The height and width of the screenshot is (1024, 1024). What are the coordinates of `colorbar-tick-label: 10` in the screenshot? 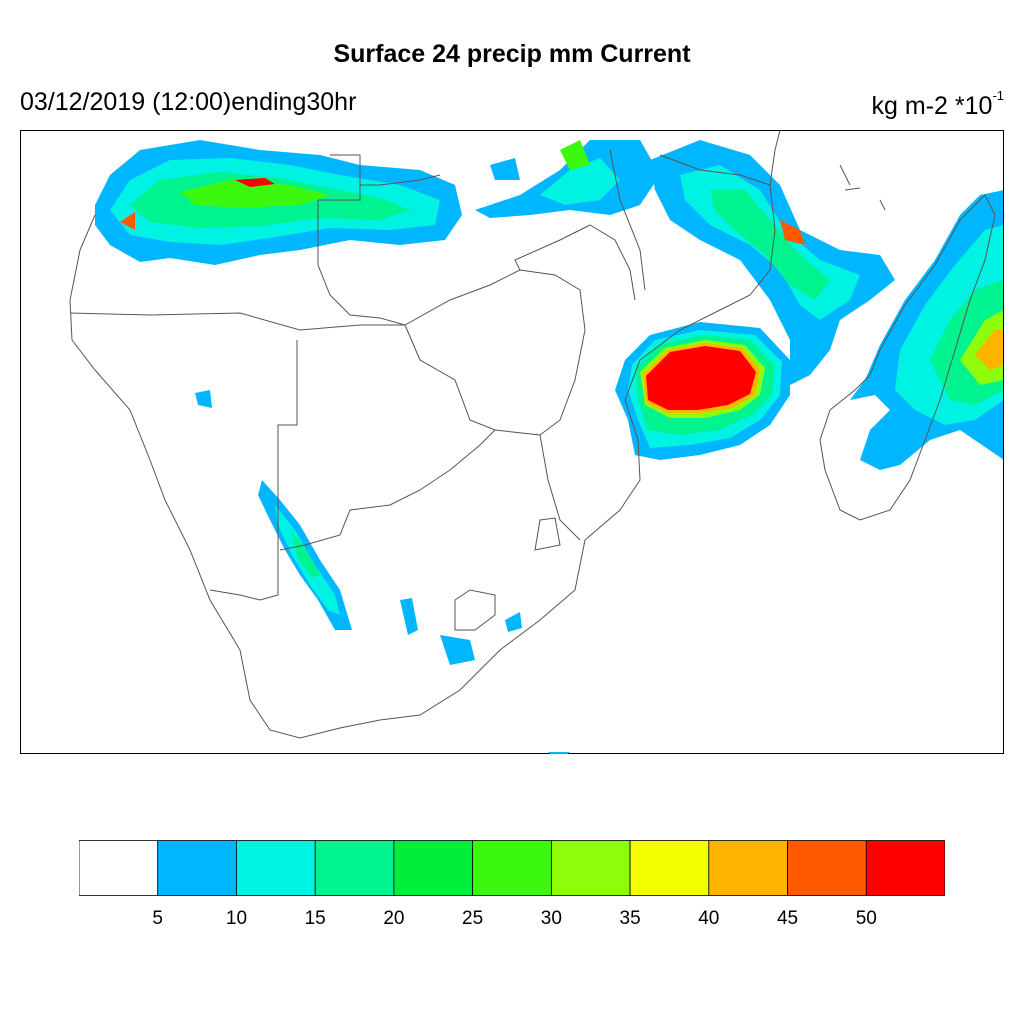 It's located at (236, 918).